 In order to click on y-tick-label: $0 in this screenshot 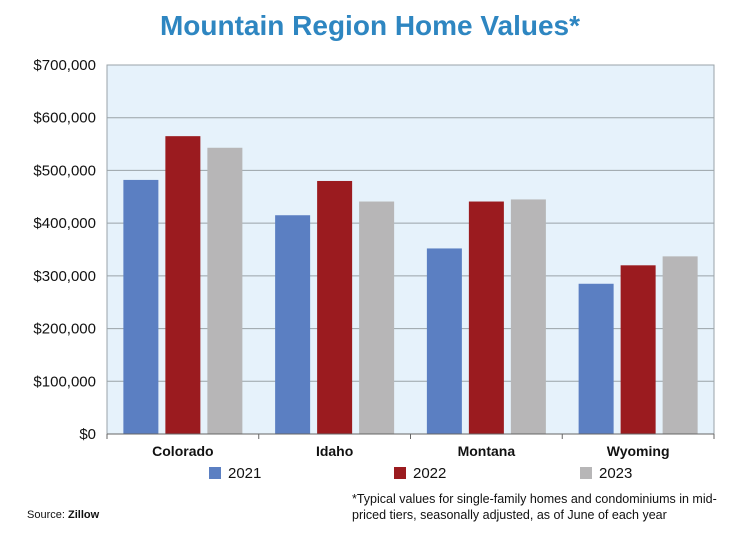, I will do `click(87, 434)`.